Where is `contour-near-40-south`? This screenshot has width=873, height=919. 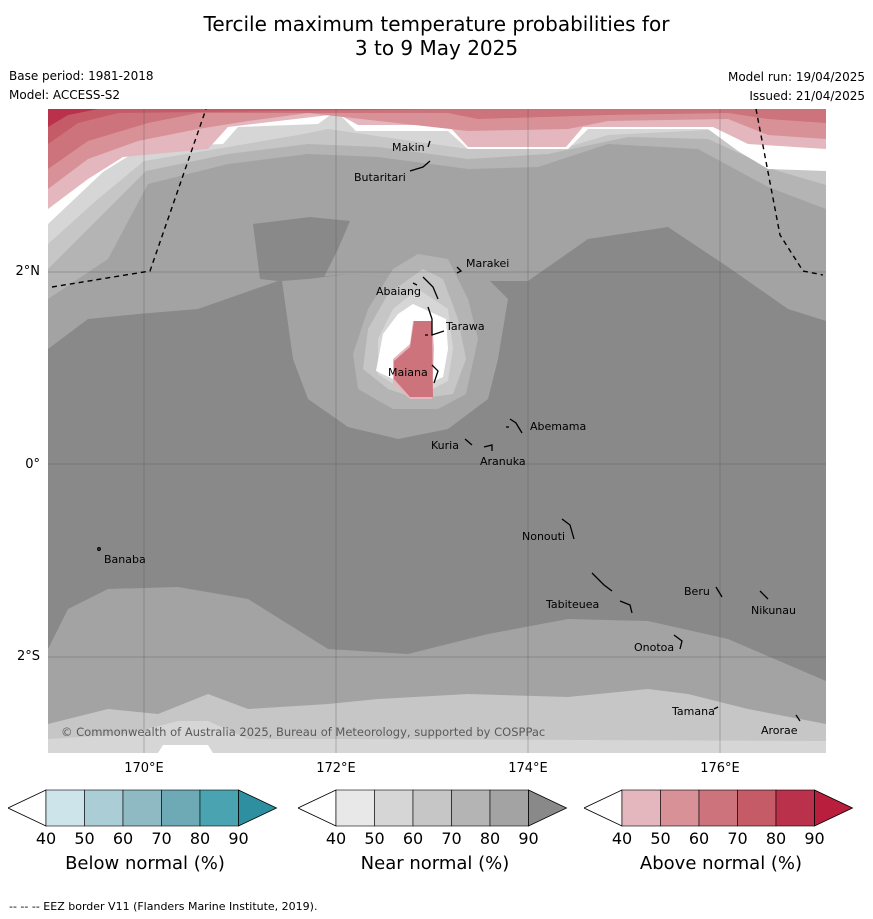 contour-near-40-south is located at coordinates (437, 737).